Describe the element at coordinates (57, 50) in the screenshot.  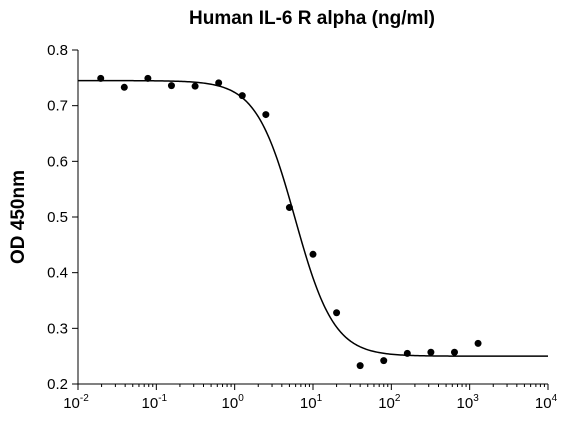
I see `y-tick-label: 0.8` at that location.